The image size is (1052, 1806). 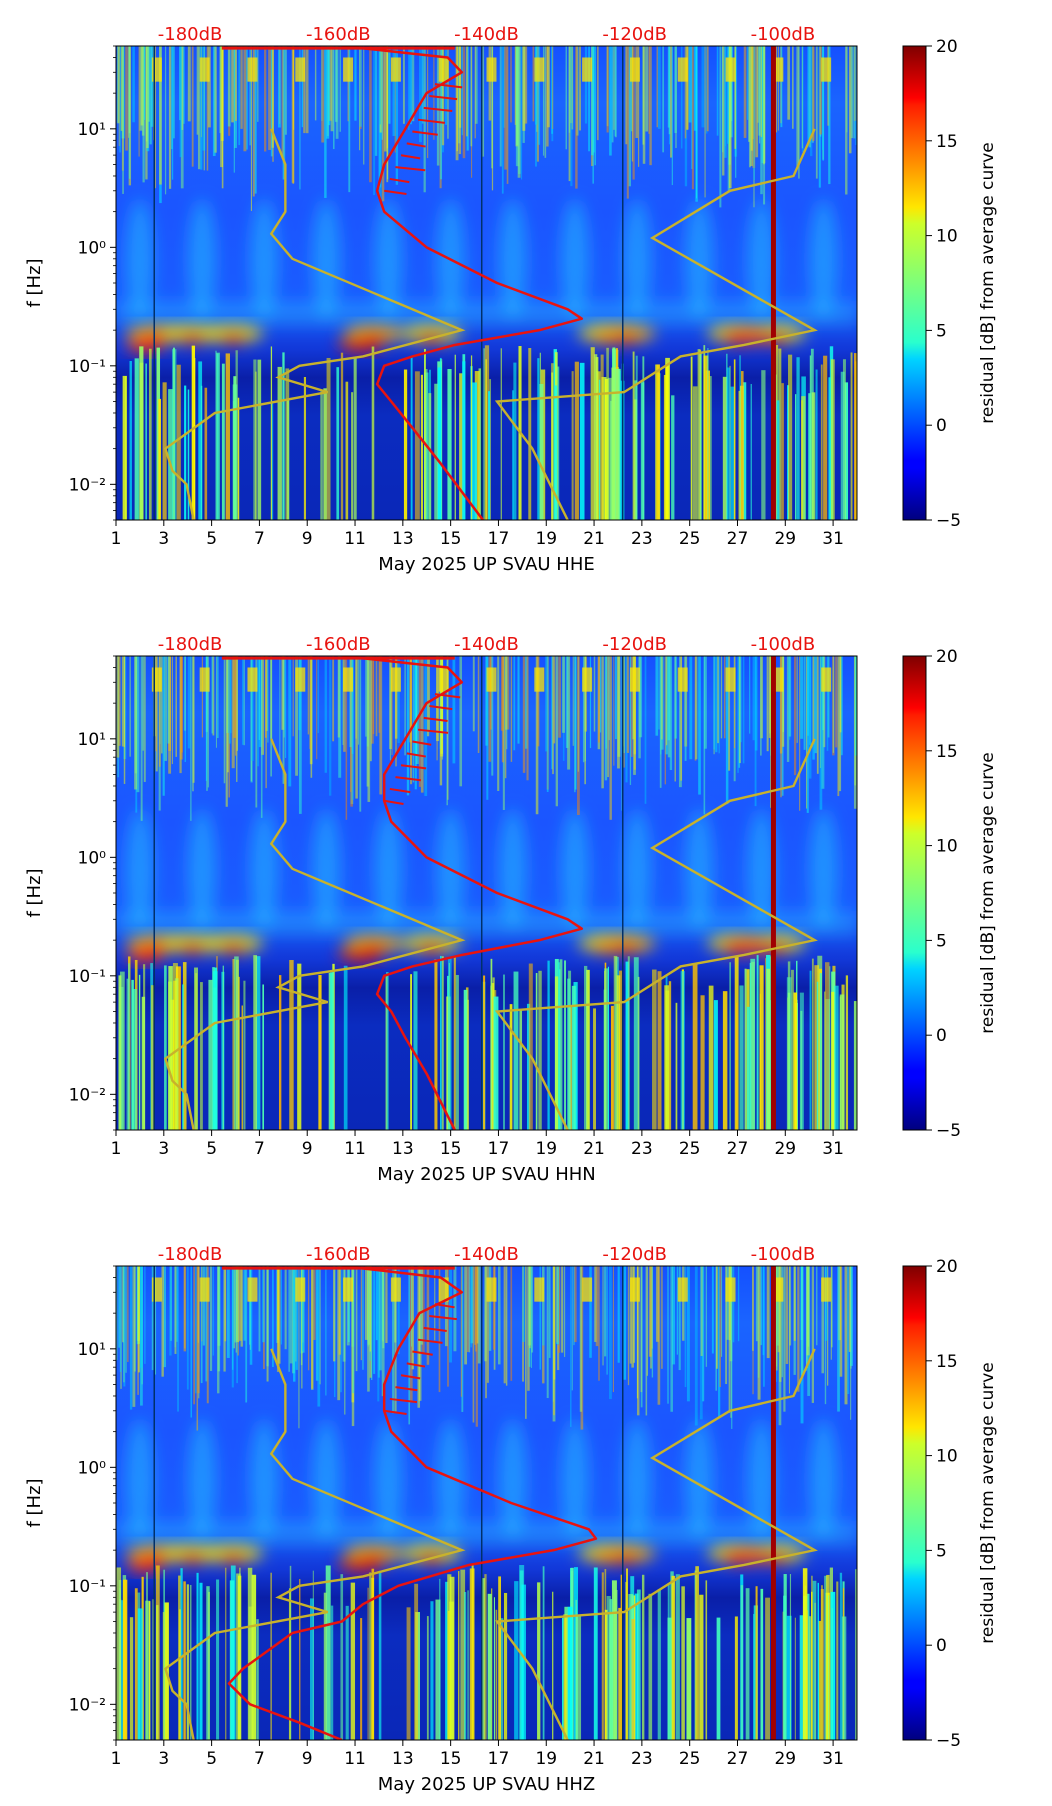 I want to click on y-tick-label: 10⁻², so click(x=87, y=1095).